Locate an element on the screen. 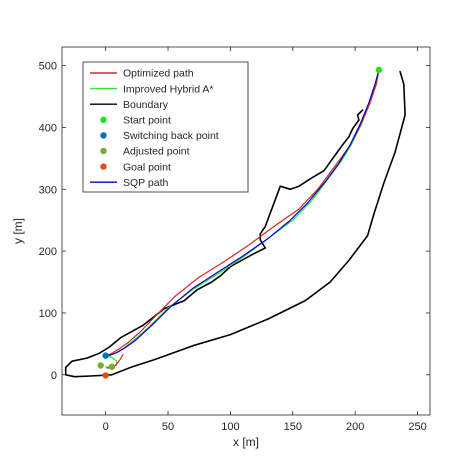  x-tick-label: 200 is located at coordinates (355, 427).